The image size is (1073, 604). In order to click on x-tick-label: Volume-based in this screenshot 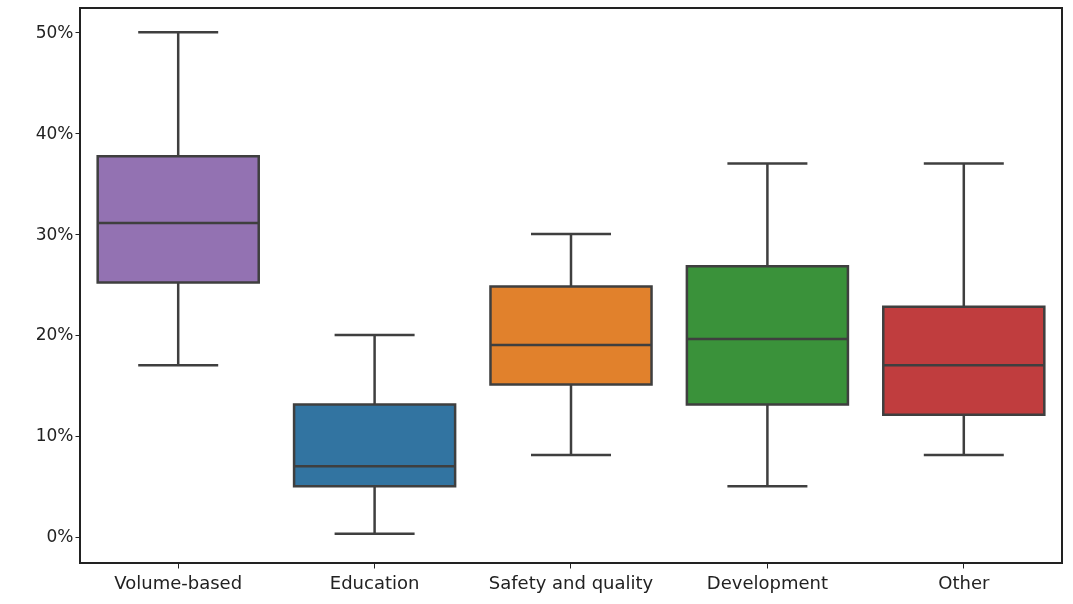, I will do `click(178, 582)`.